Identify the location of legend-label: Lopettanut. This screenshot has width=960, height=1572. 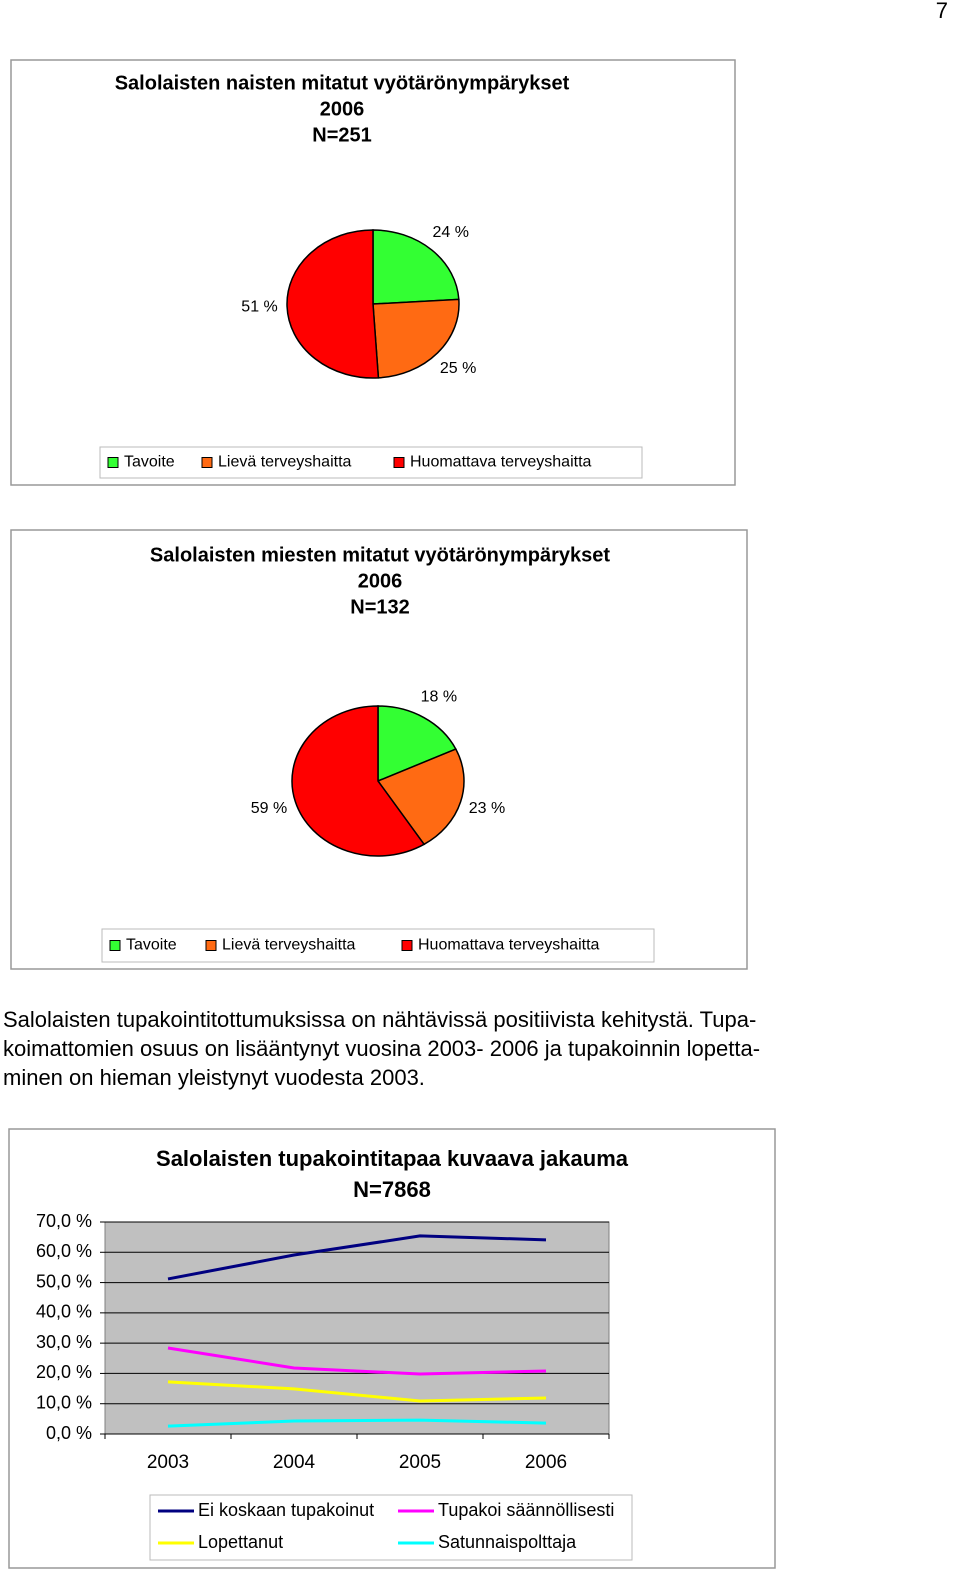
(240, 1542).